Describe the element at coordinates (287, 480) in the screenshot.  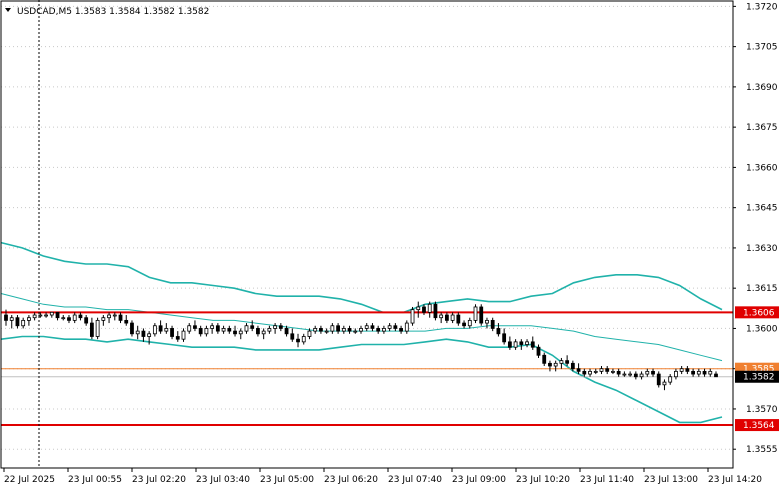
I see `x-tick-label: 23 Jul 05:00` at that location.